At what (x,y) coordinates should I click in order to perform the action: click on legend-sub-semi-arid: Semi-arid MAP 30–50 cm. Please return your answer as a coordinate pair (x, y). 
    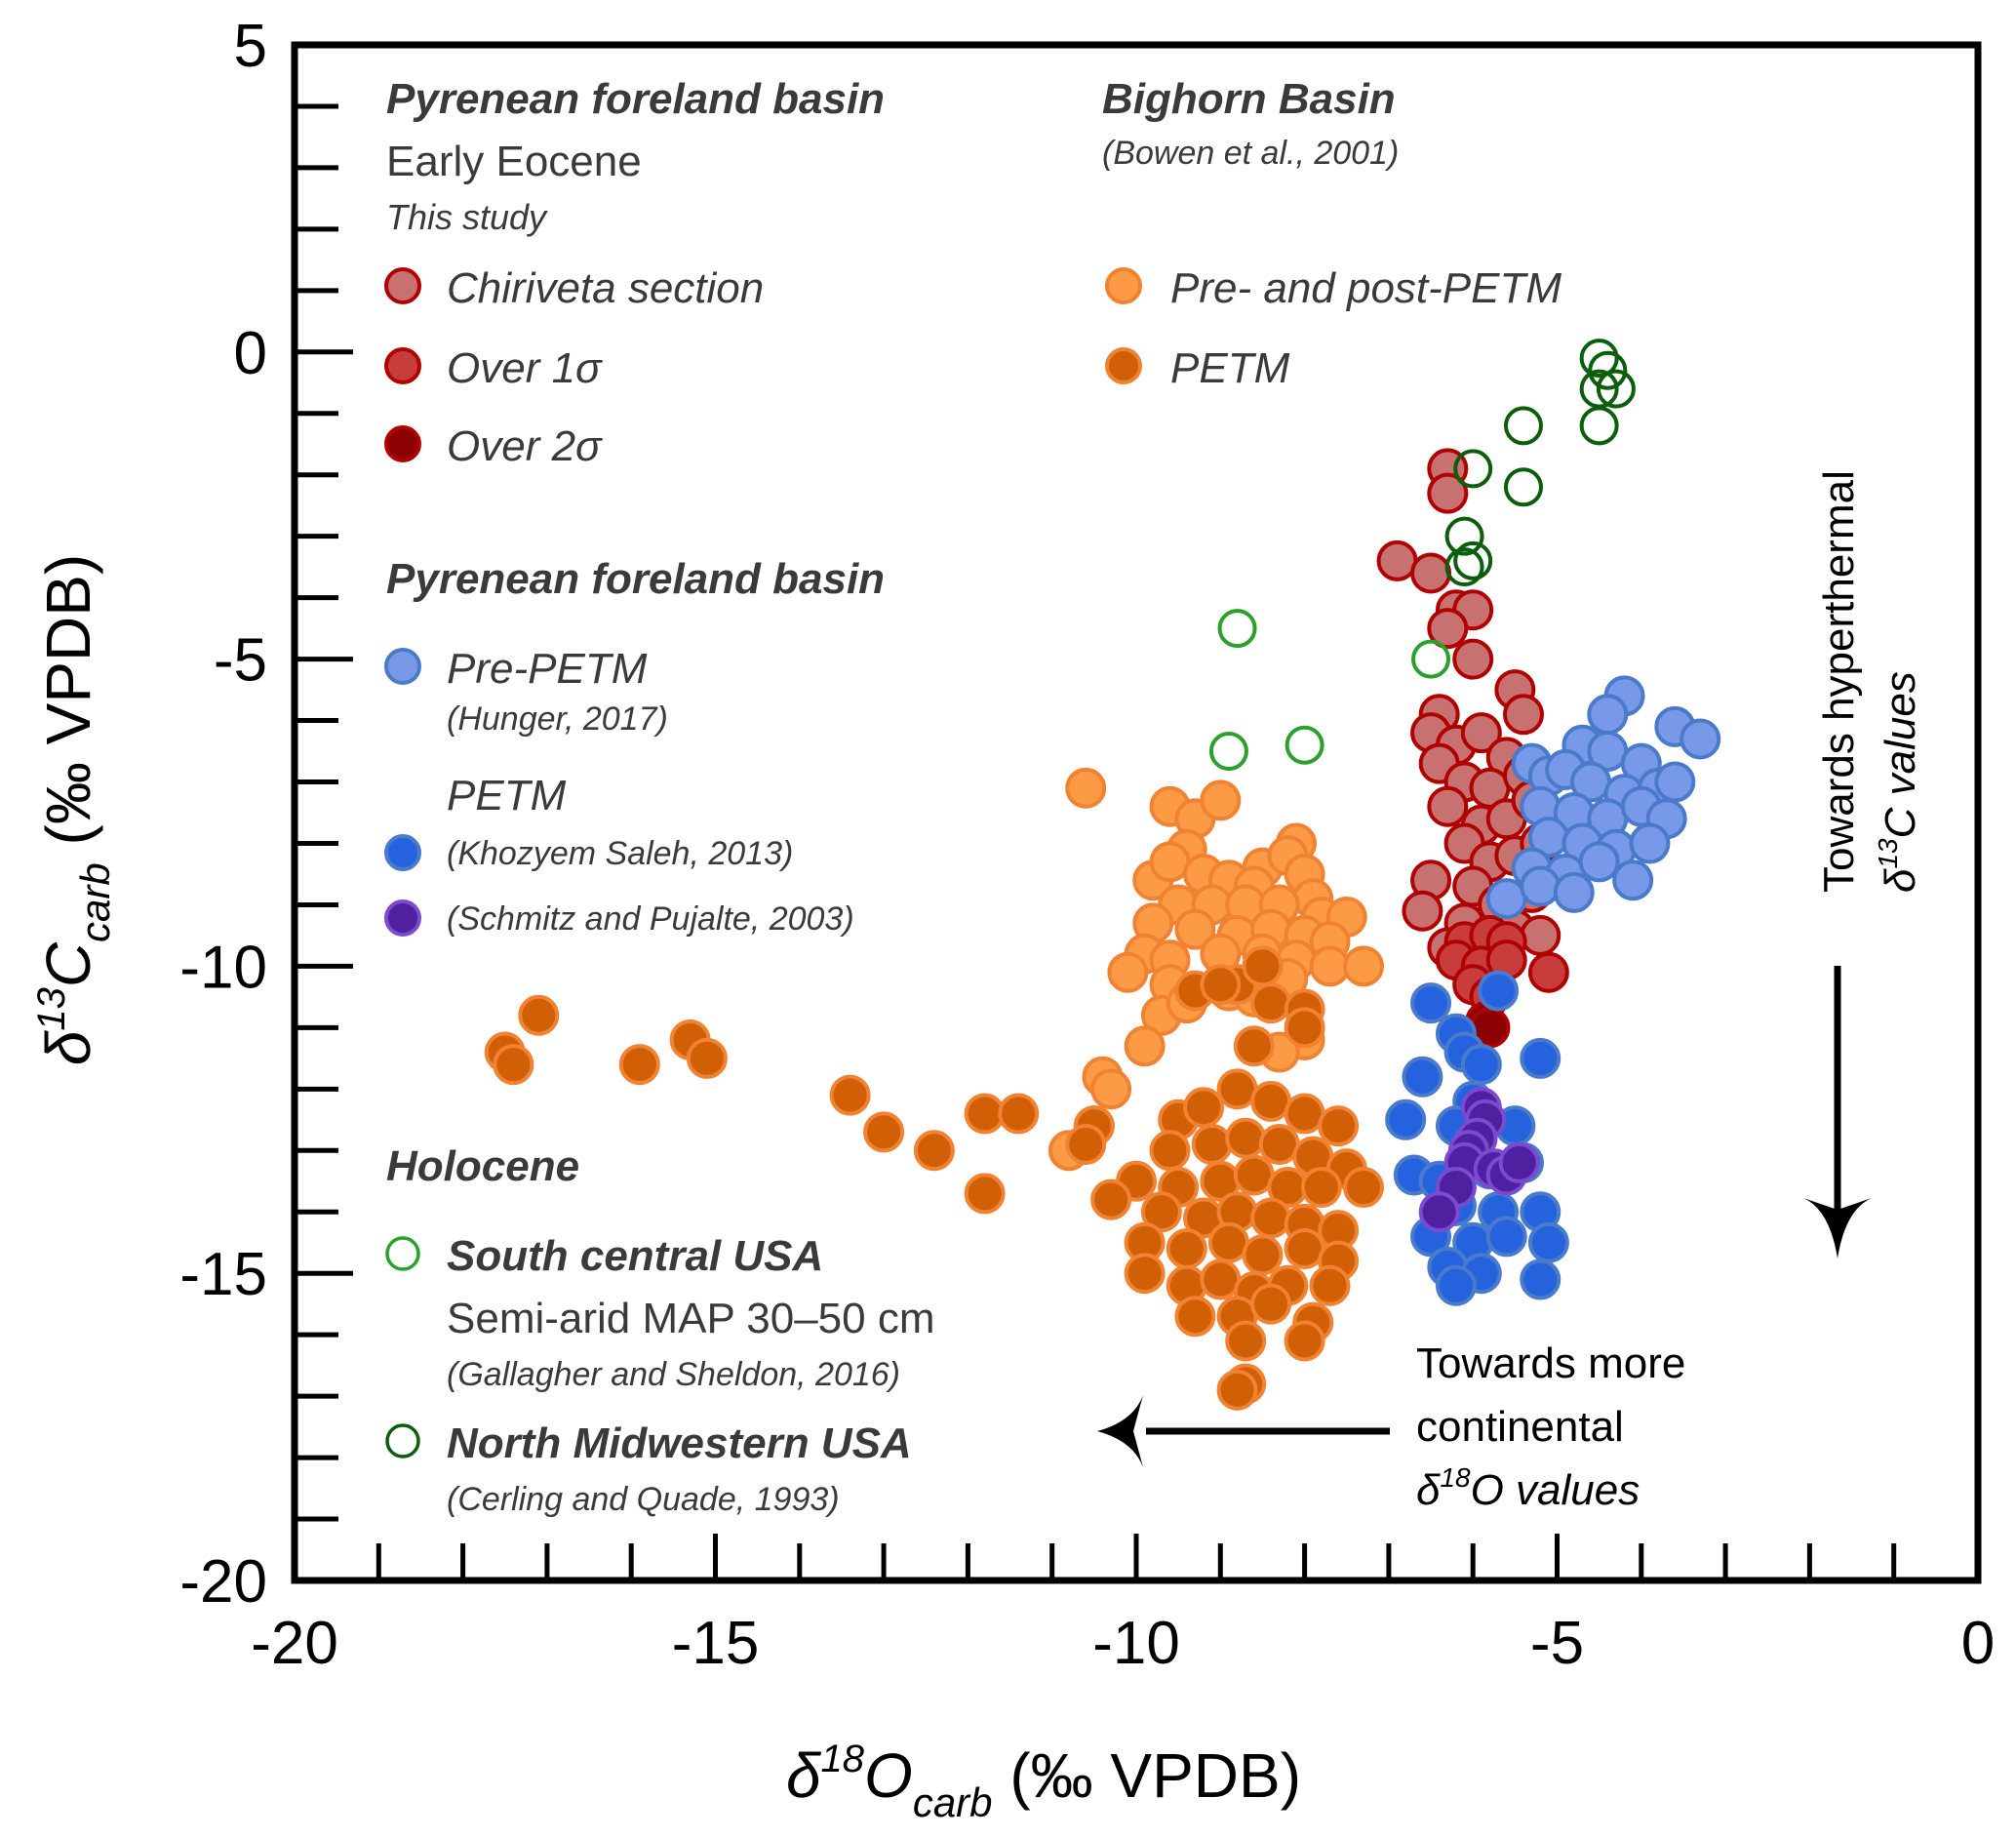
    Looking at the image, I should click on (691, 1318).